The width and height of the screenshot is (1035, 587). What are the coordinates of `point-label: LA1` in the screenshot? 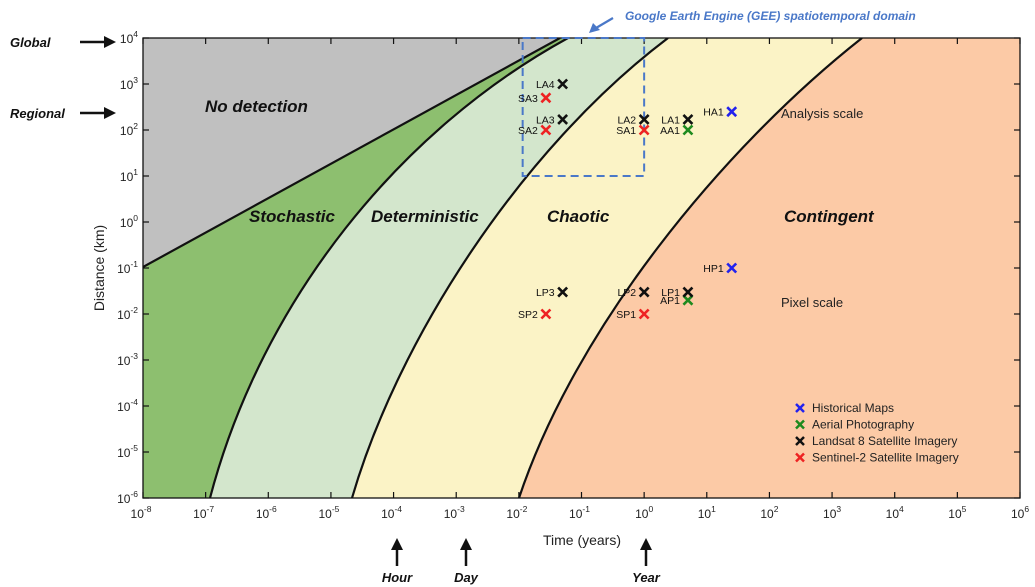 It's located at (670, 120).